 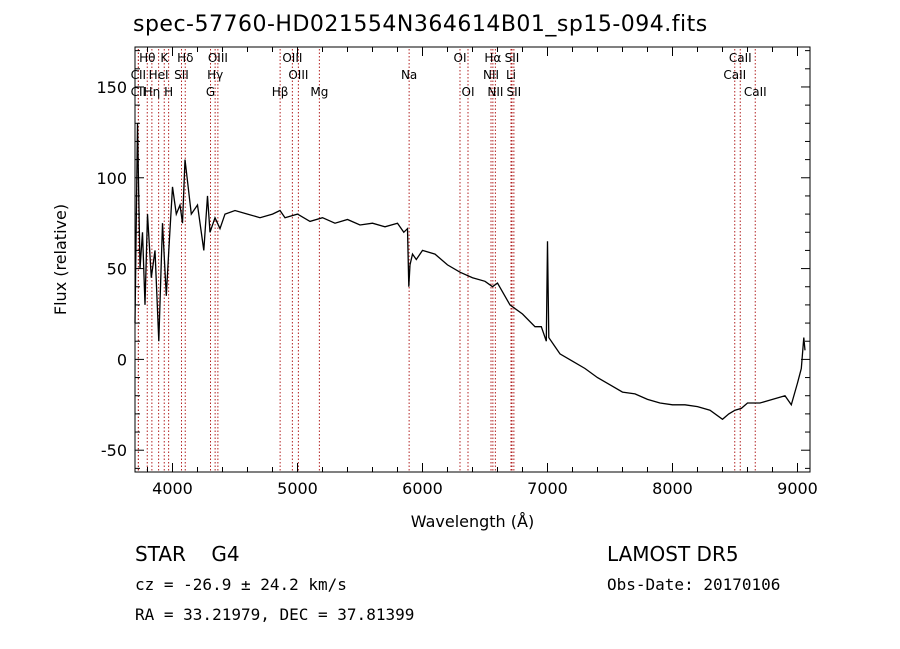 I want to click on line-marker-label: H, so click(x=168, y=92).